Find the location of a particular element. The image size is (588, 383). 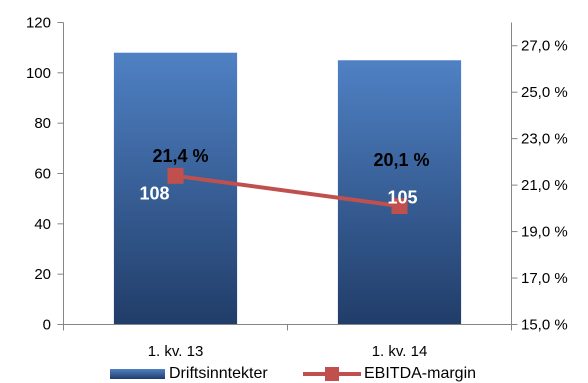

y-tick-label-right: 27,0 % is located at coordinates (544, 46).